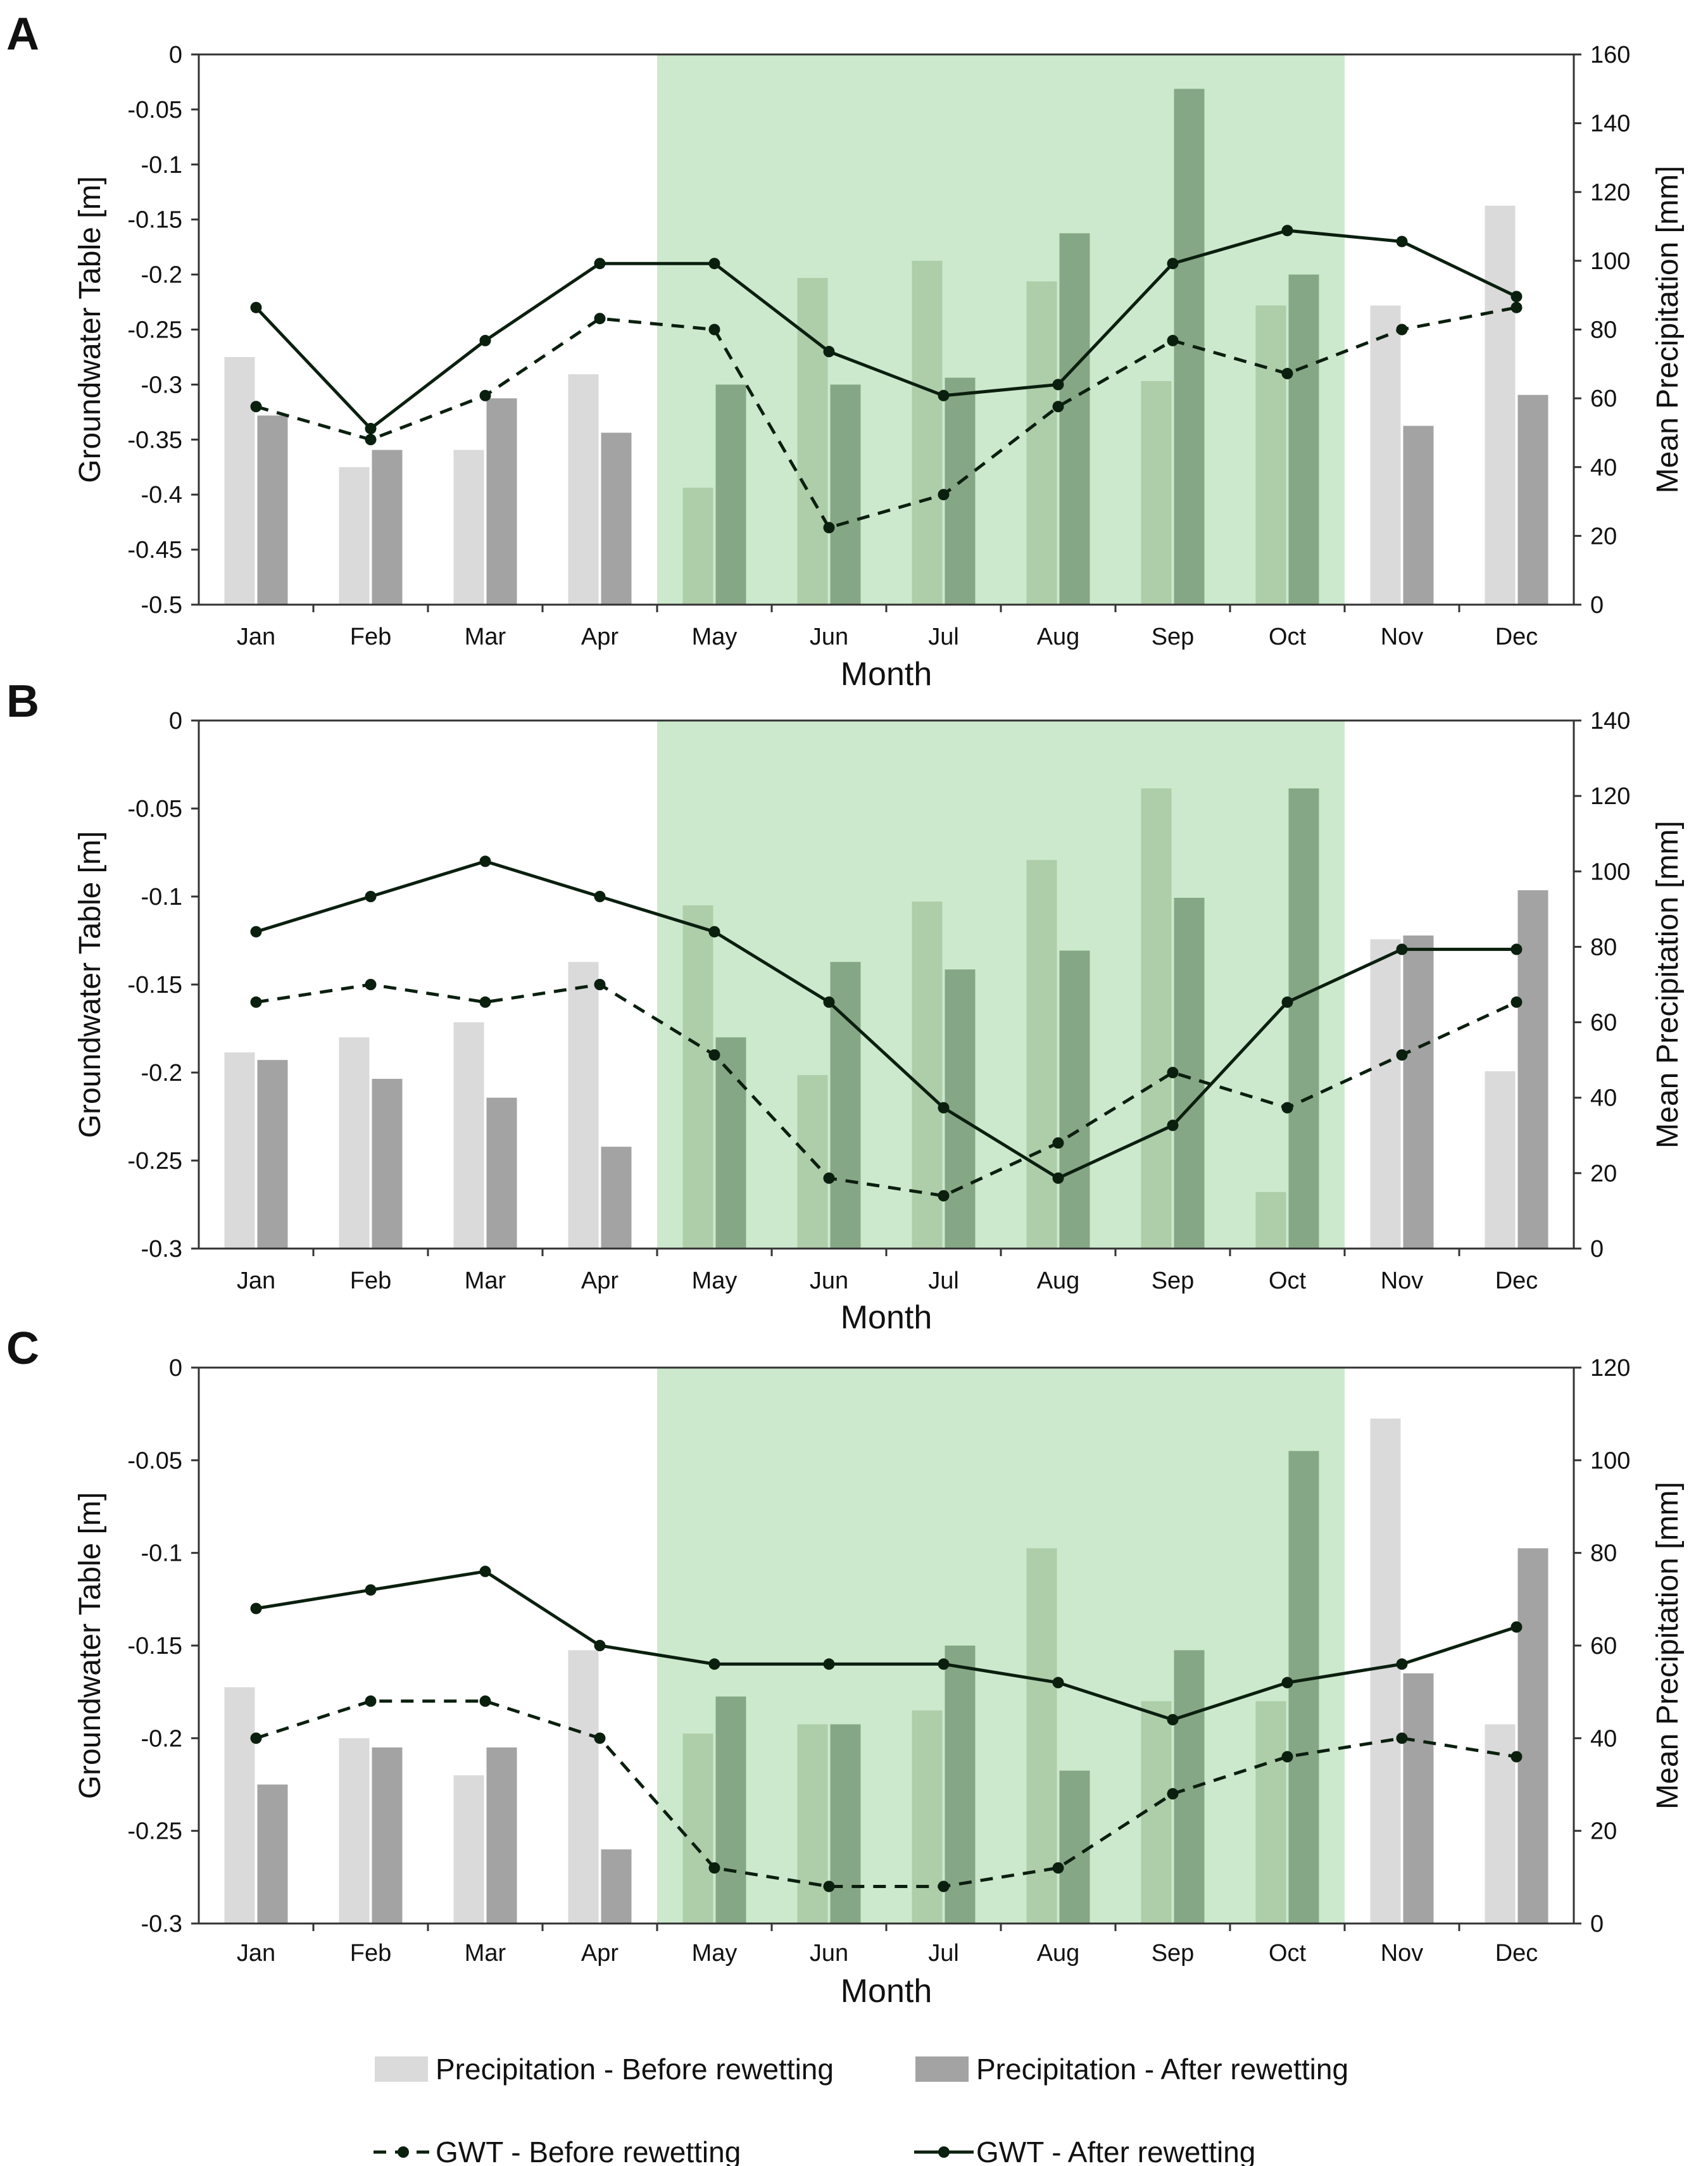  What do you see at coordinates (1156, 493) in the screenshot?
I see `bar-precip-before-sep` at bounding box center [1156, 493].